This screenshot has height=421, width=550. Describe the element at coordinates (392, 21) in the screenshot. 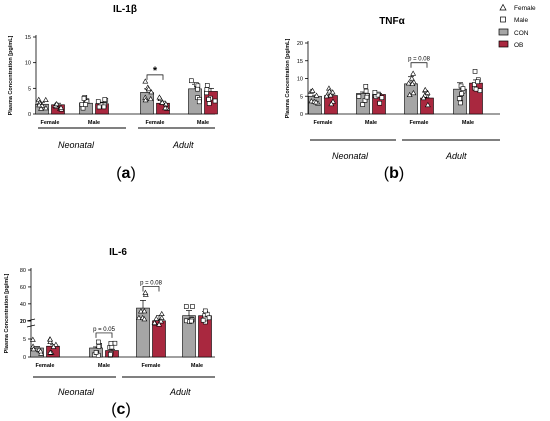

I see `panel-b-title: TNFα` at that location.